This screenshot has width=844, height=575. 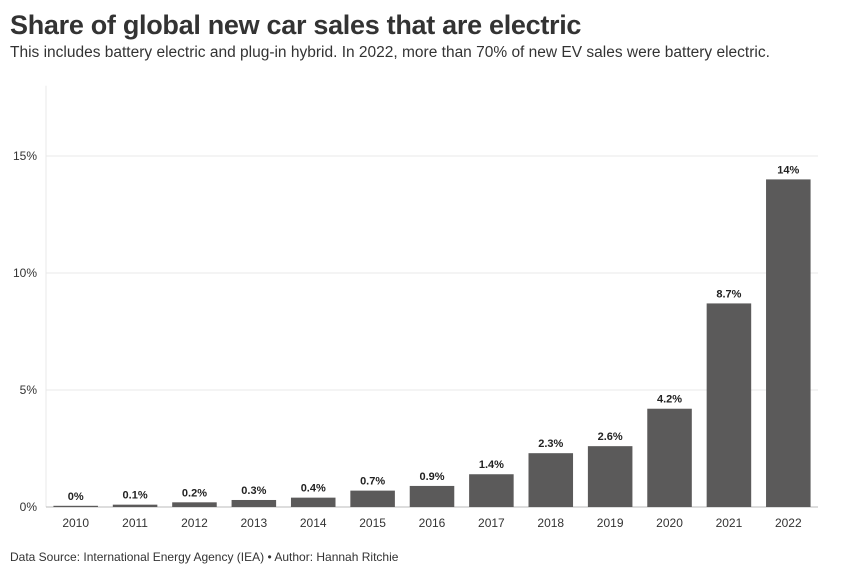 I want to click on bar-value-label: 0%, so click(x=76, y=497).